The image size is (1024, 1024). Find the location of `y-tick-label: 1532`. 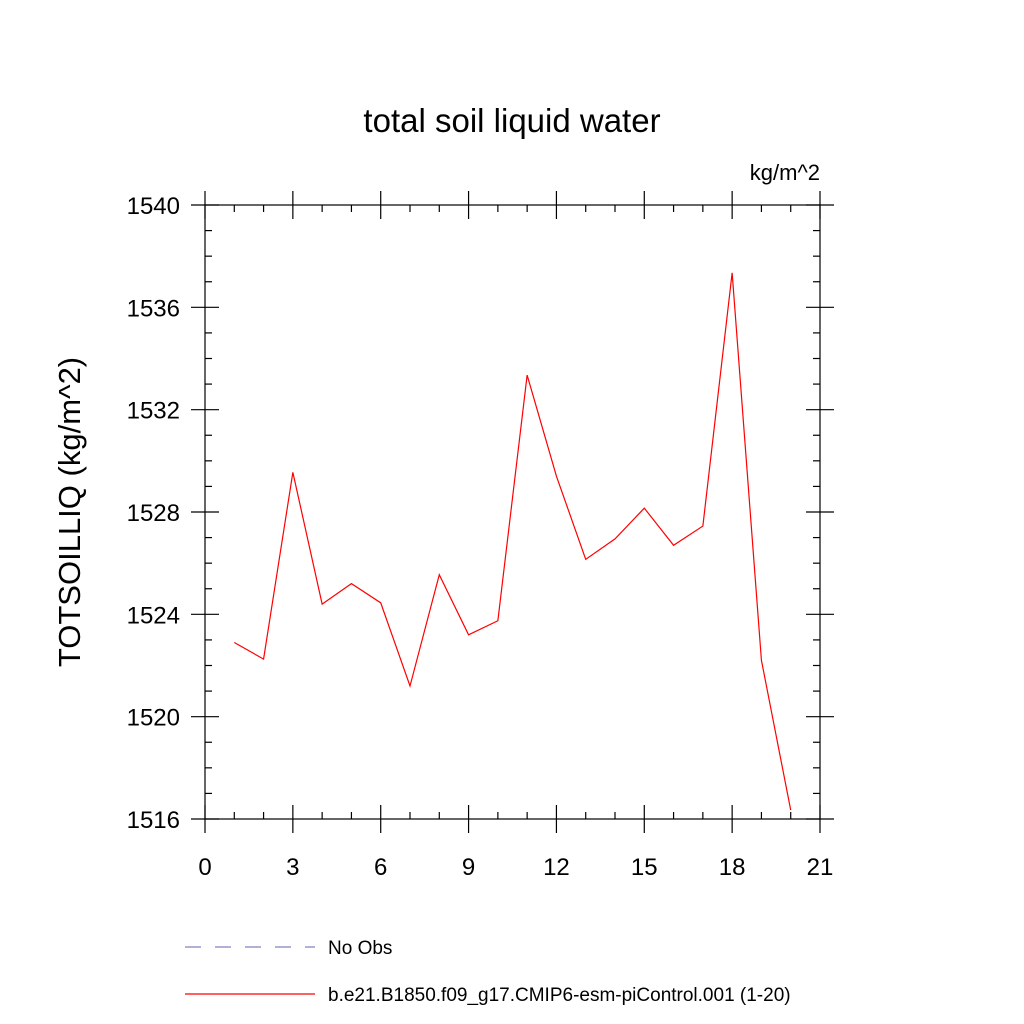

y-tick-label: 1532 is located at coordinates (153, 411).